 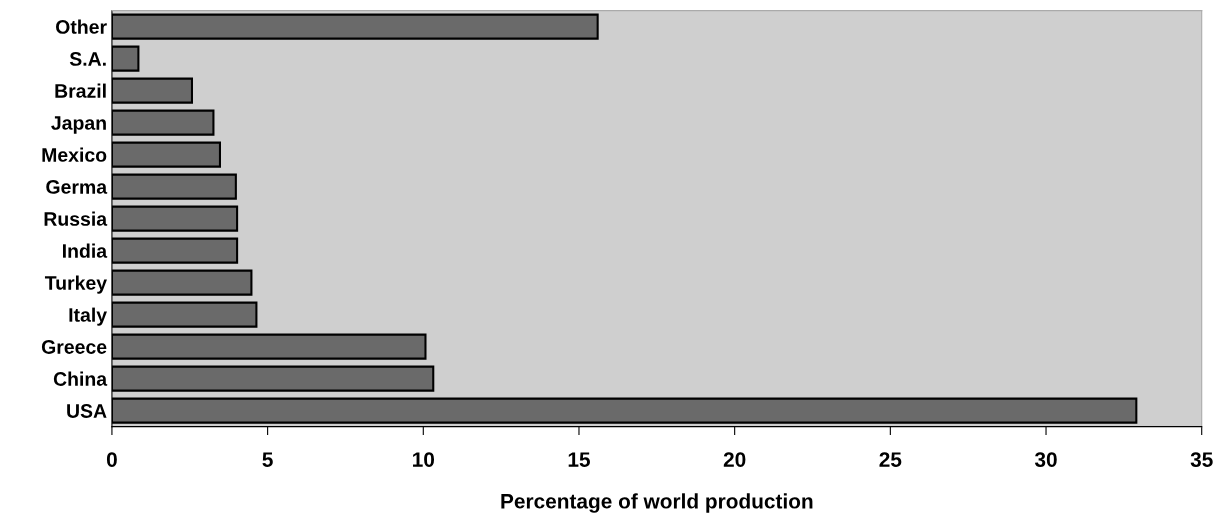 I want to click on x-tick-label: 10, so click(x=424, y=459).